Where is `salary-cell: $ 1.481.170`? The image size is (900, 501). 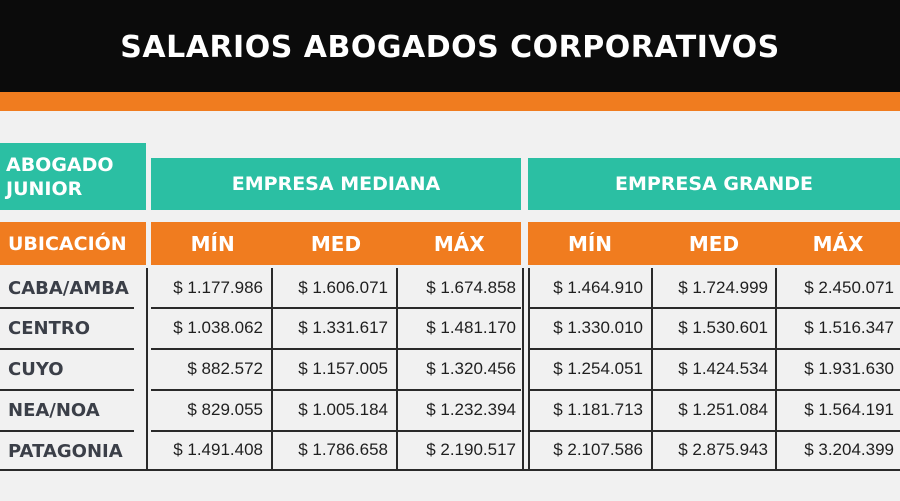
salary-cell: $ 1.481.170 is located at coordinates (471, 327).